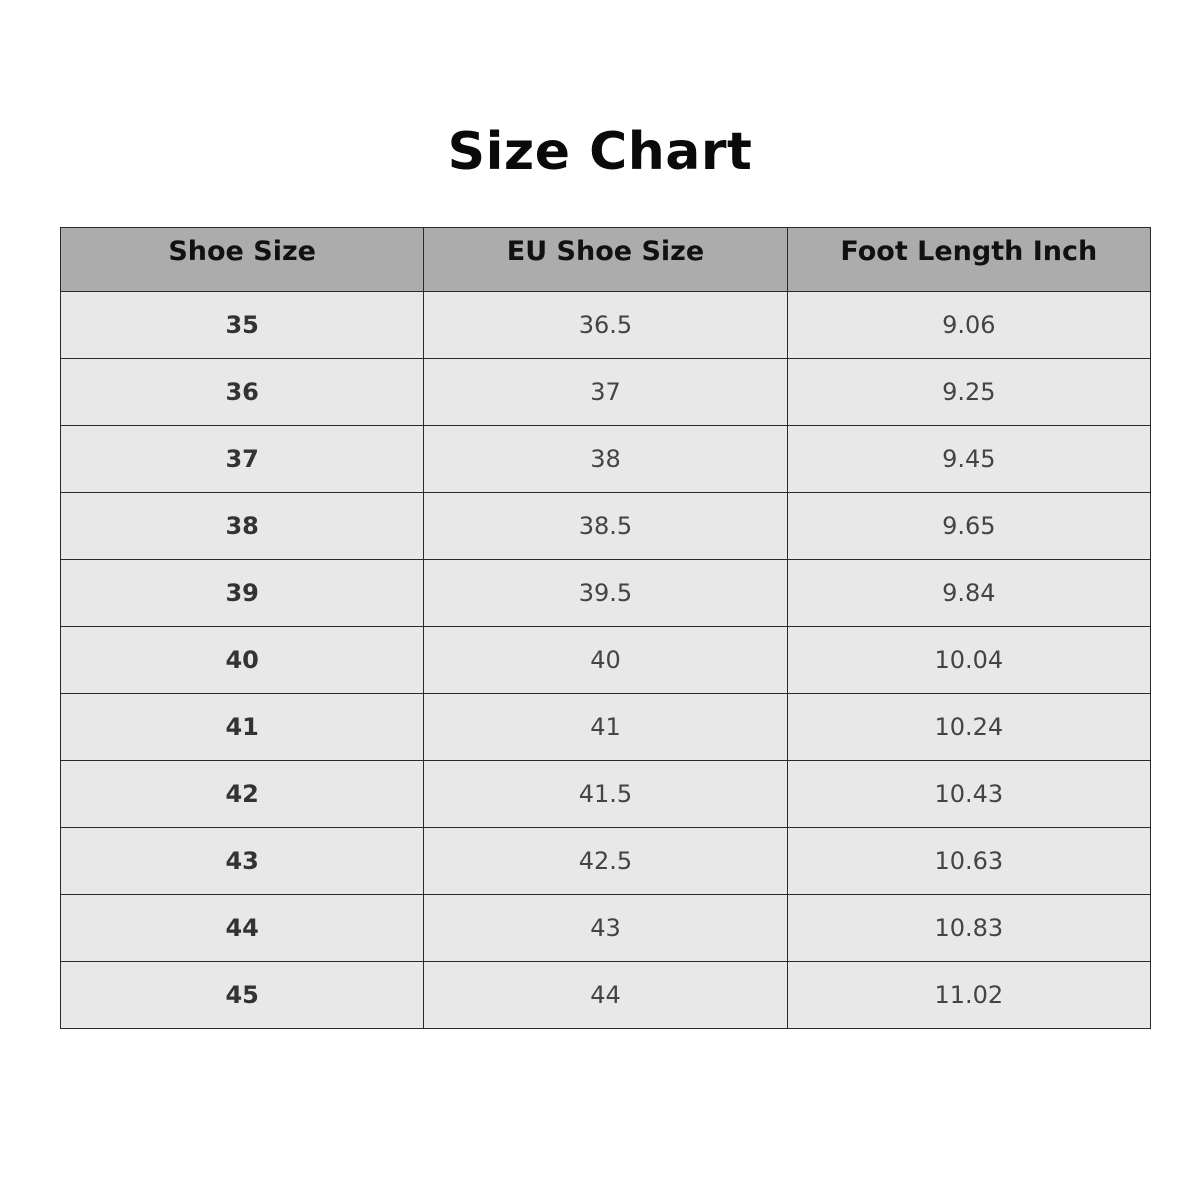 This screenshot has height=1200, width=1200. Describe the element at coordinates (969, 392) in the screenshot. I see `foot-length-cell: 9.25` at that location.